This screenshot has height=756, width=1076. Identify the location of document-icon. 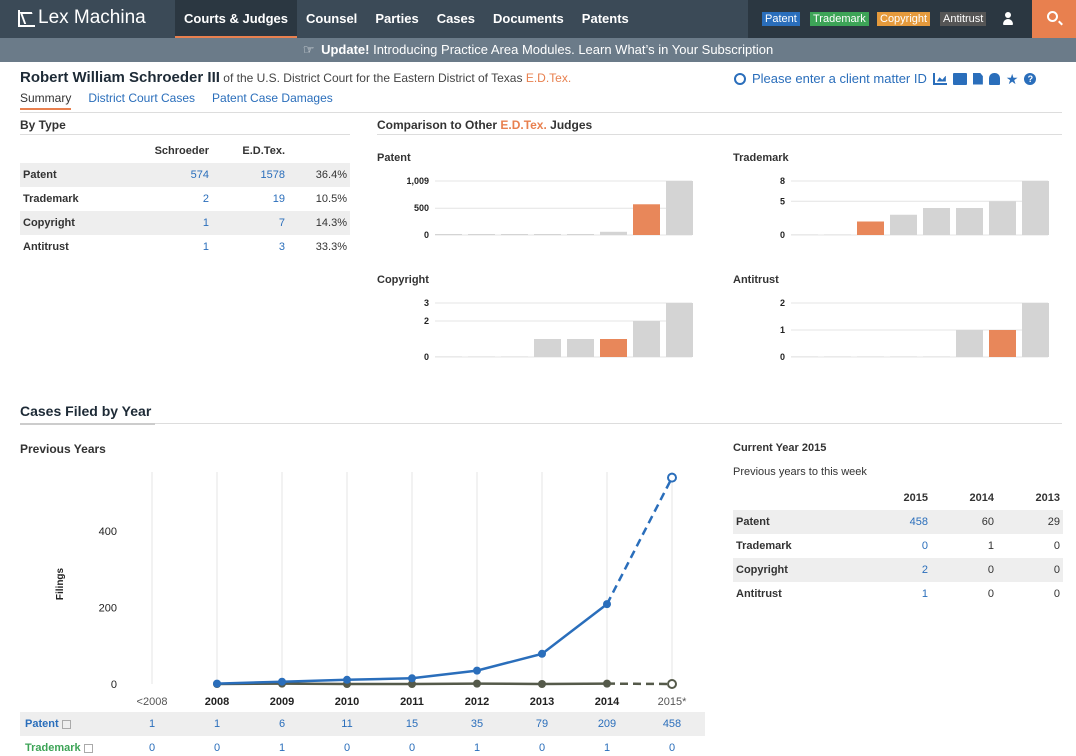
(977, 78).